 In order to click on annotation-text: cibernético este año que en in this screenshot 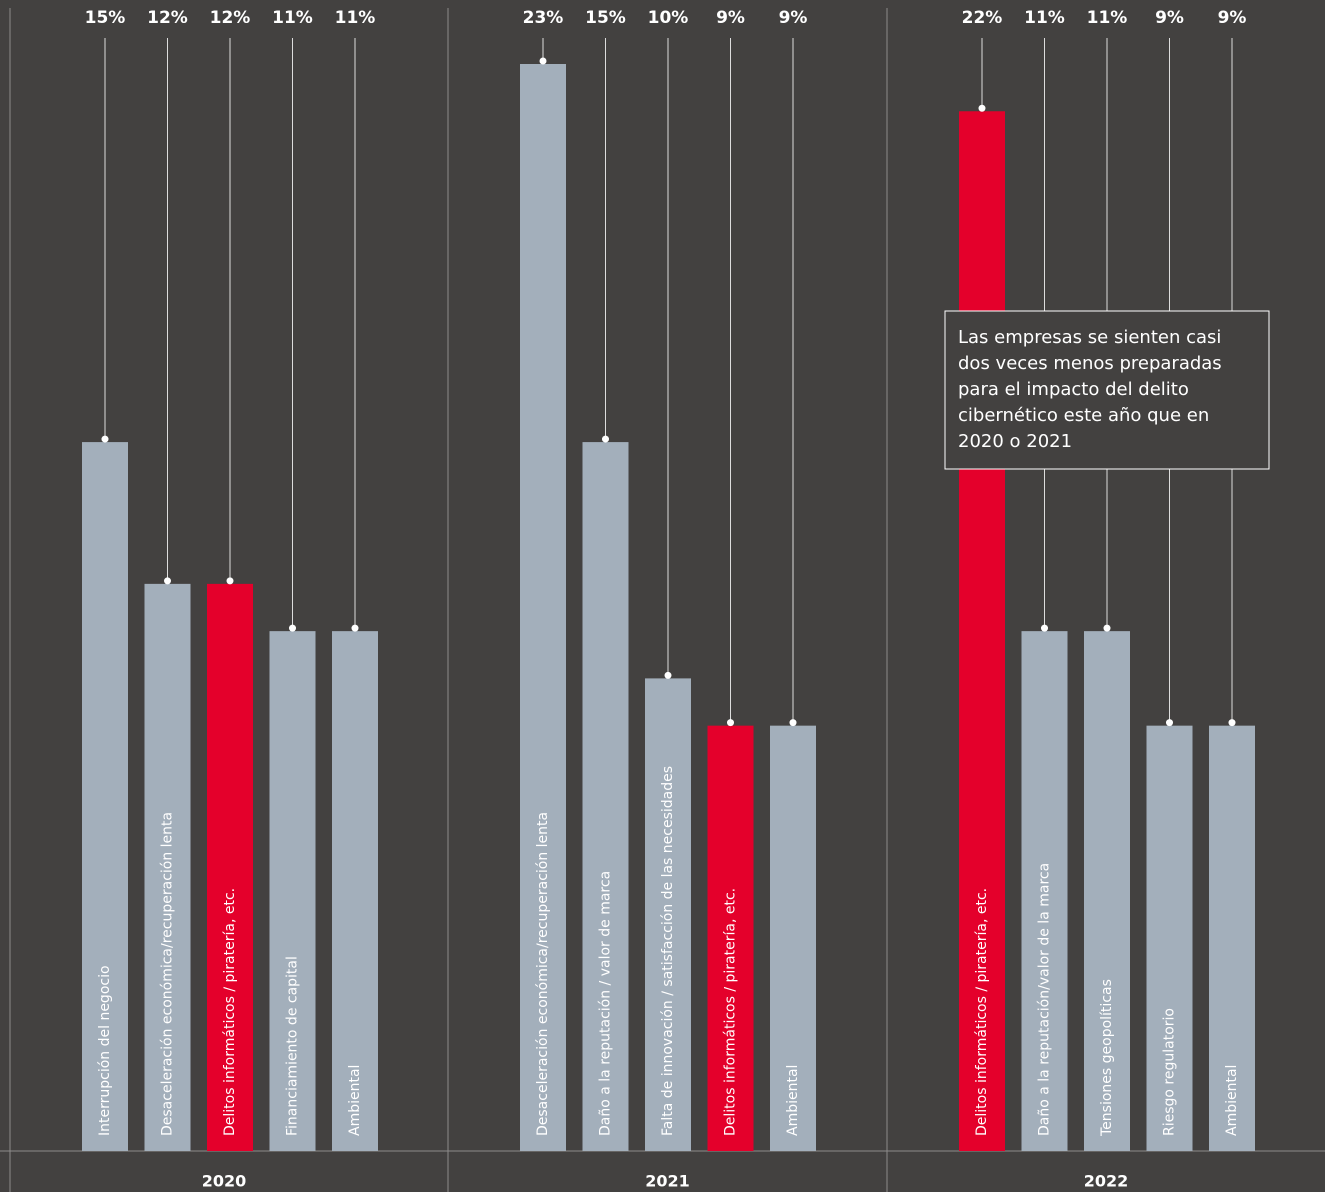, I will do `click(1083, 415)`.